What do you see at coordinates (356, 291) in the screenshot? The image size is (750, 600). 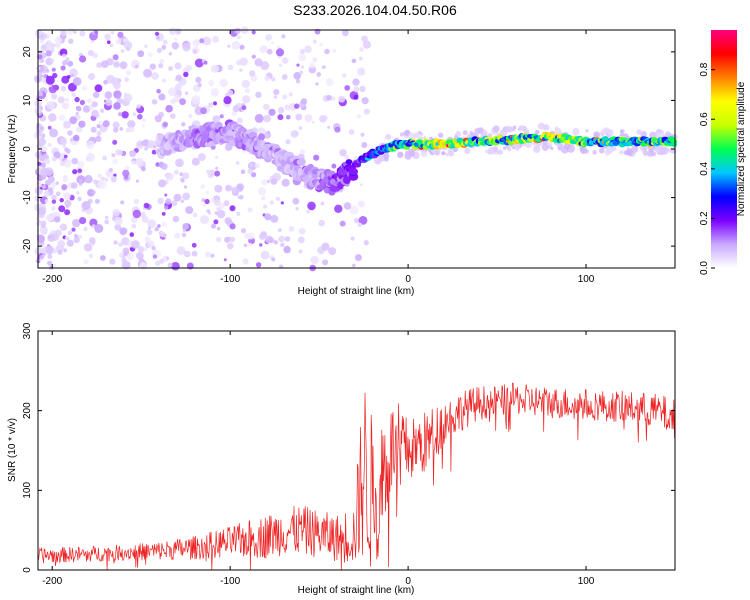 I see `spectrogram-x-axis-label: Height of straight line (km)` at bounding box center [356, 291].